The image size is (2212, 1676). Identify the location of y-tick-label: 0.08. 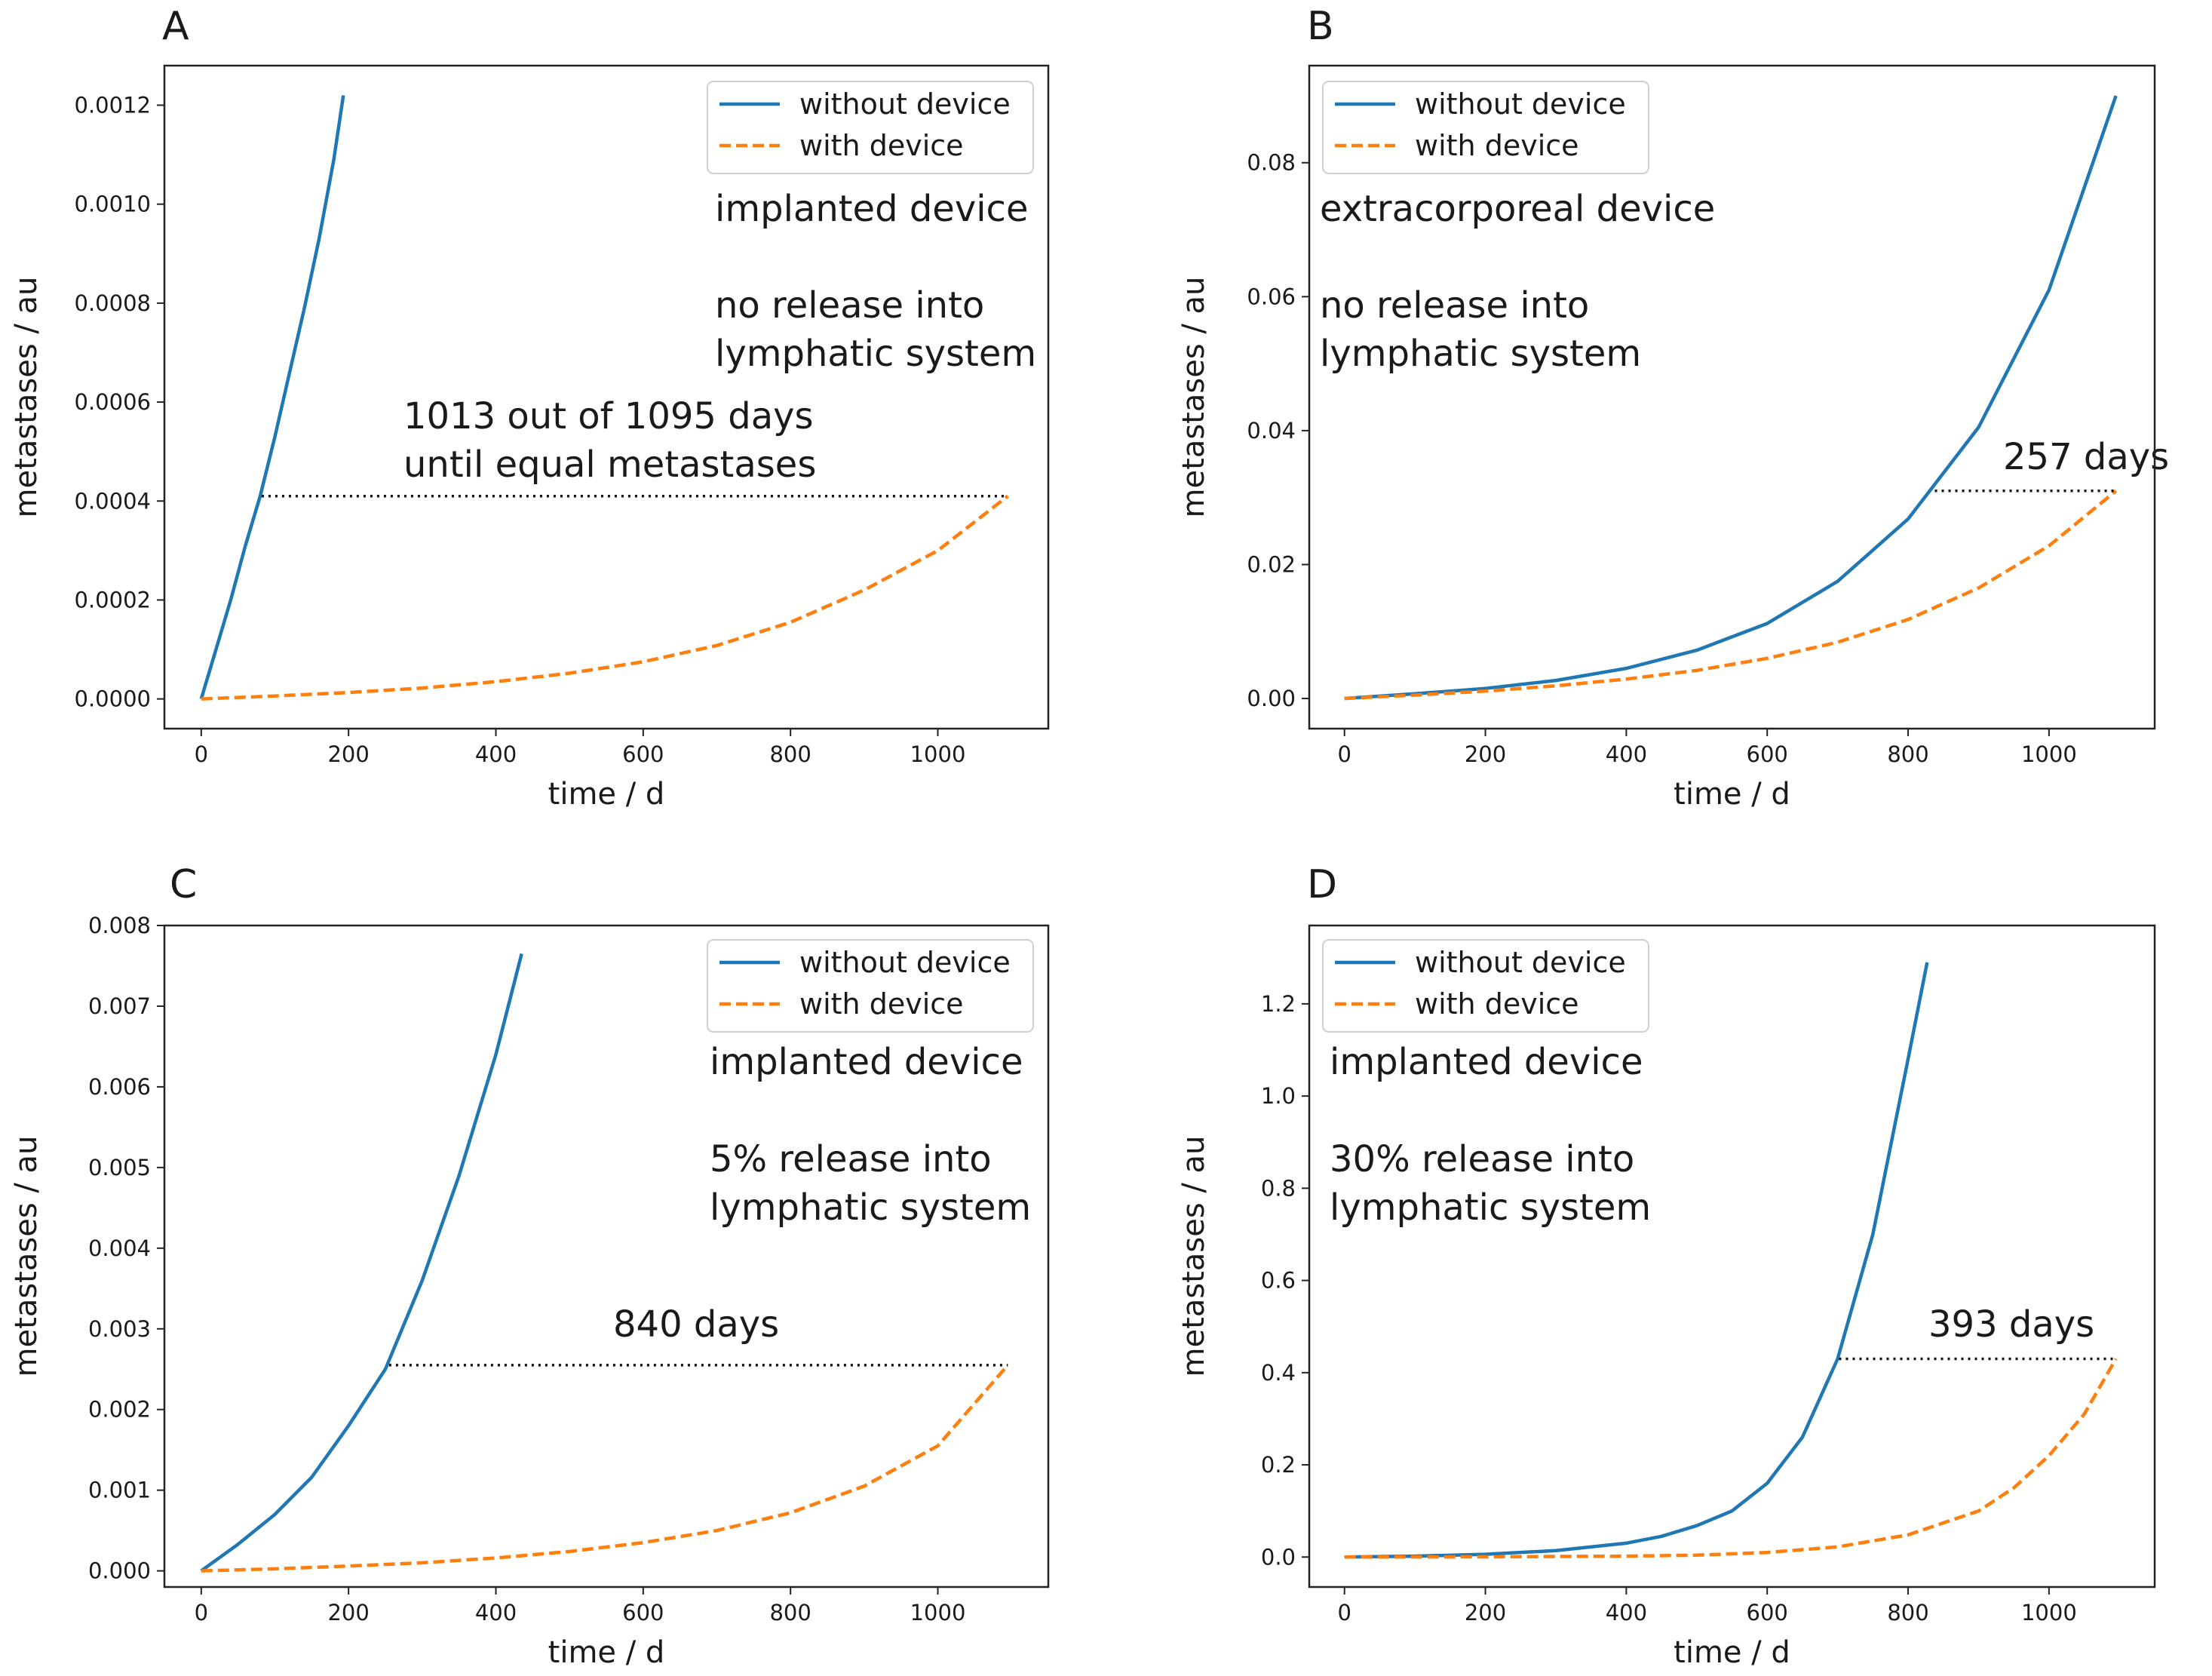
(1271, 163).